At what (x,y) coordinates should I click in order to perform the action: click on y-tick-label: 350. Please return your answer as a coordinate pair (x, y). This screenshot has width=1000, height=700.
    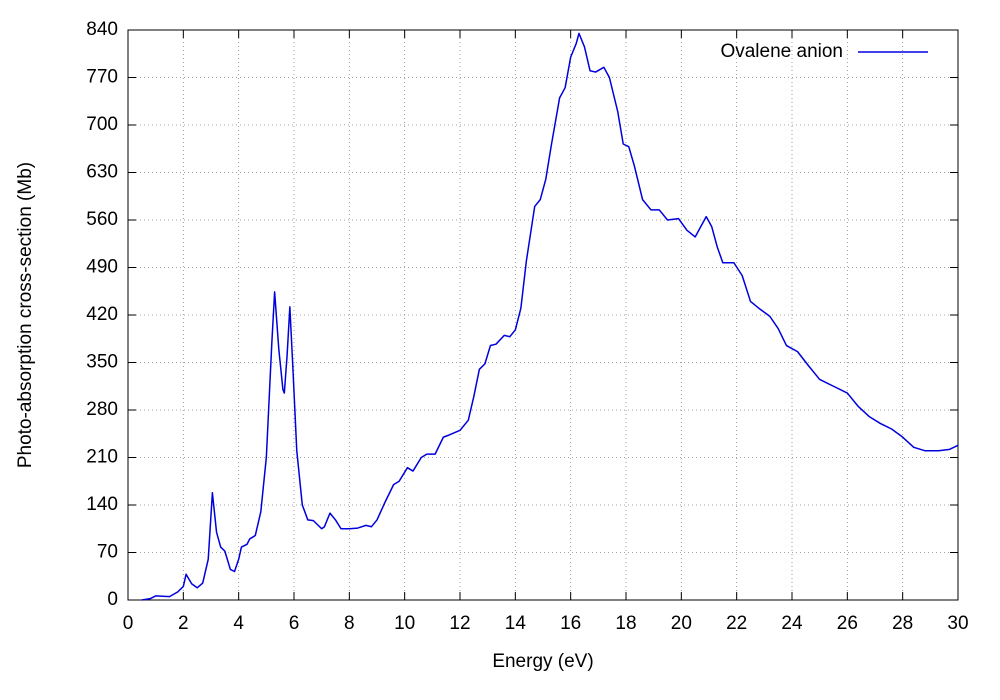
    Looking at the image, I should click on (102, 362).